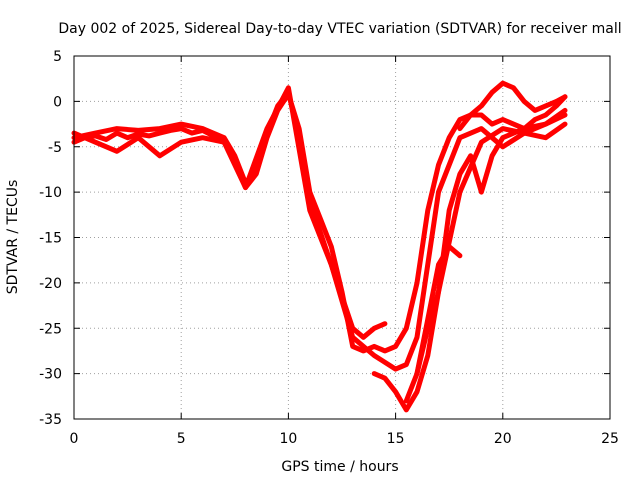  I want to click on x-tick-label: 25, so click(610, 439).